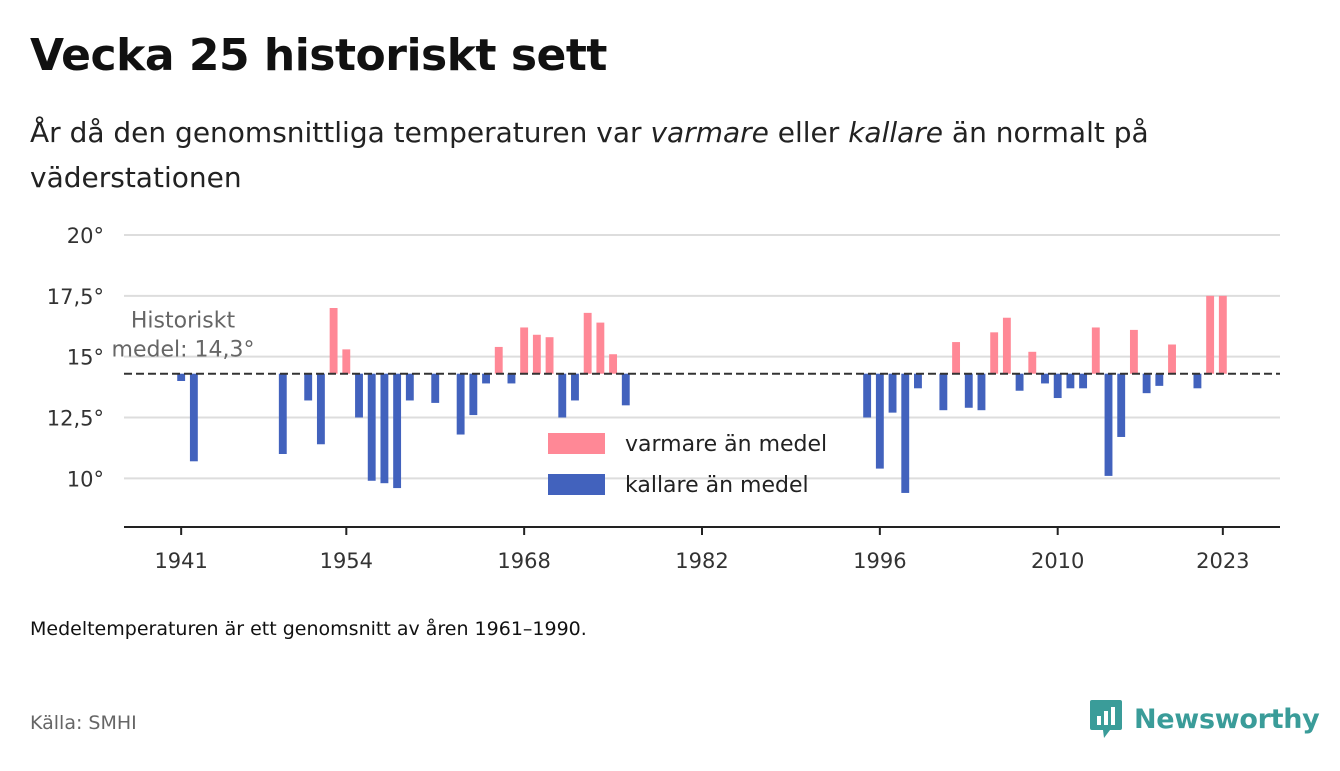  I want to click on x-tick-label: 1954, so click(346, 561).